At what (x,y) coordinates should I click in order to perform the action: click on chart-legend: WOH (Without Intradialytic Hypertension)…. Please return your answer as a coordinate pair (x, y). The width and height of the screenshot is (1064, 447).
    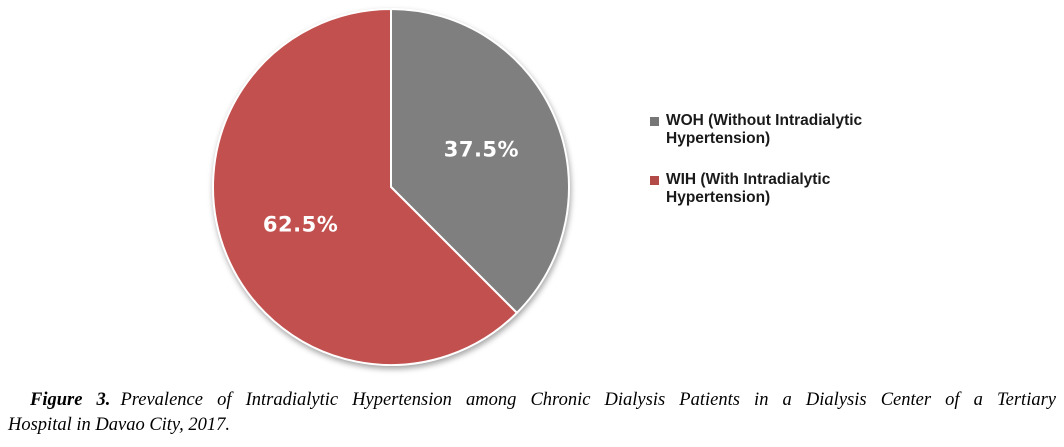
    Looking at the image, I should click on (783, 171).